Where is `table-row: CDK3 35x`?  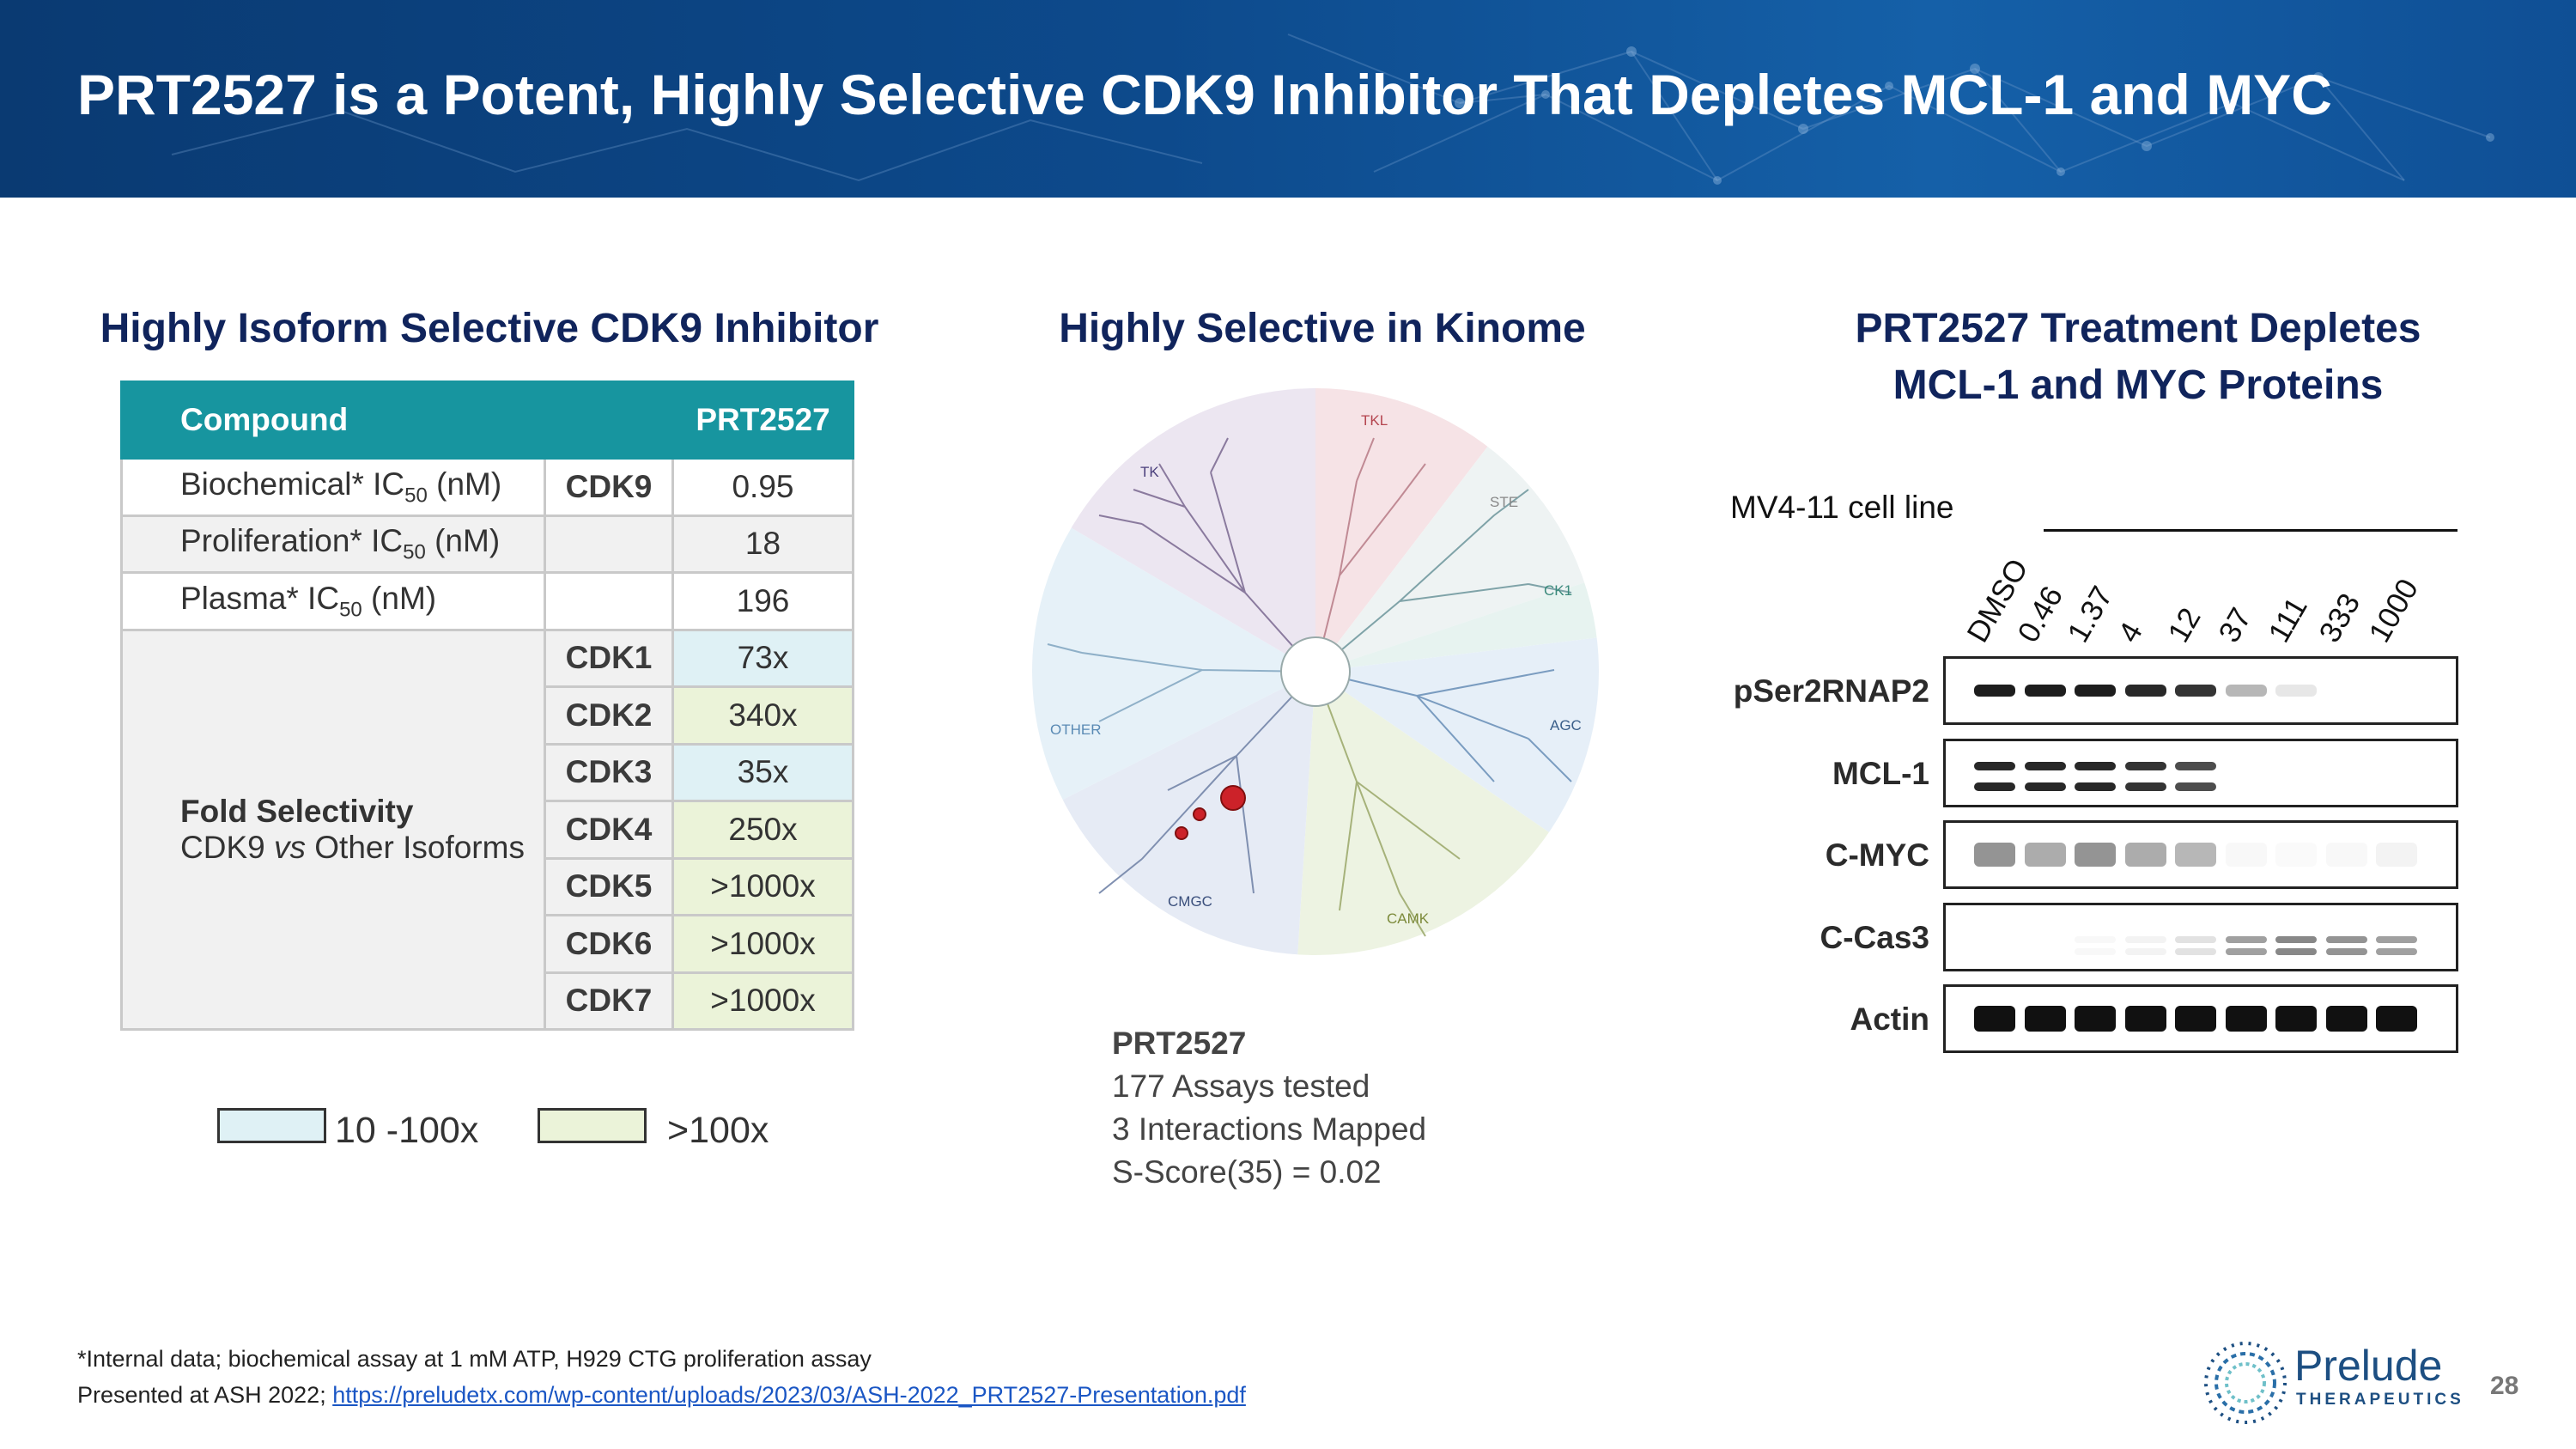
table-row: CDK3 35x is located at coordinates (488, 772).